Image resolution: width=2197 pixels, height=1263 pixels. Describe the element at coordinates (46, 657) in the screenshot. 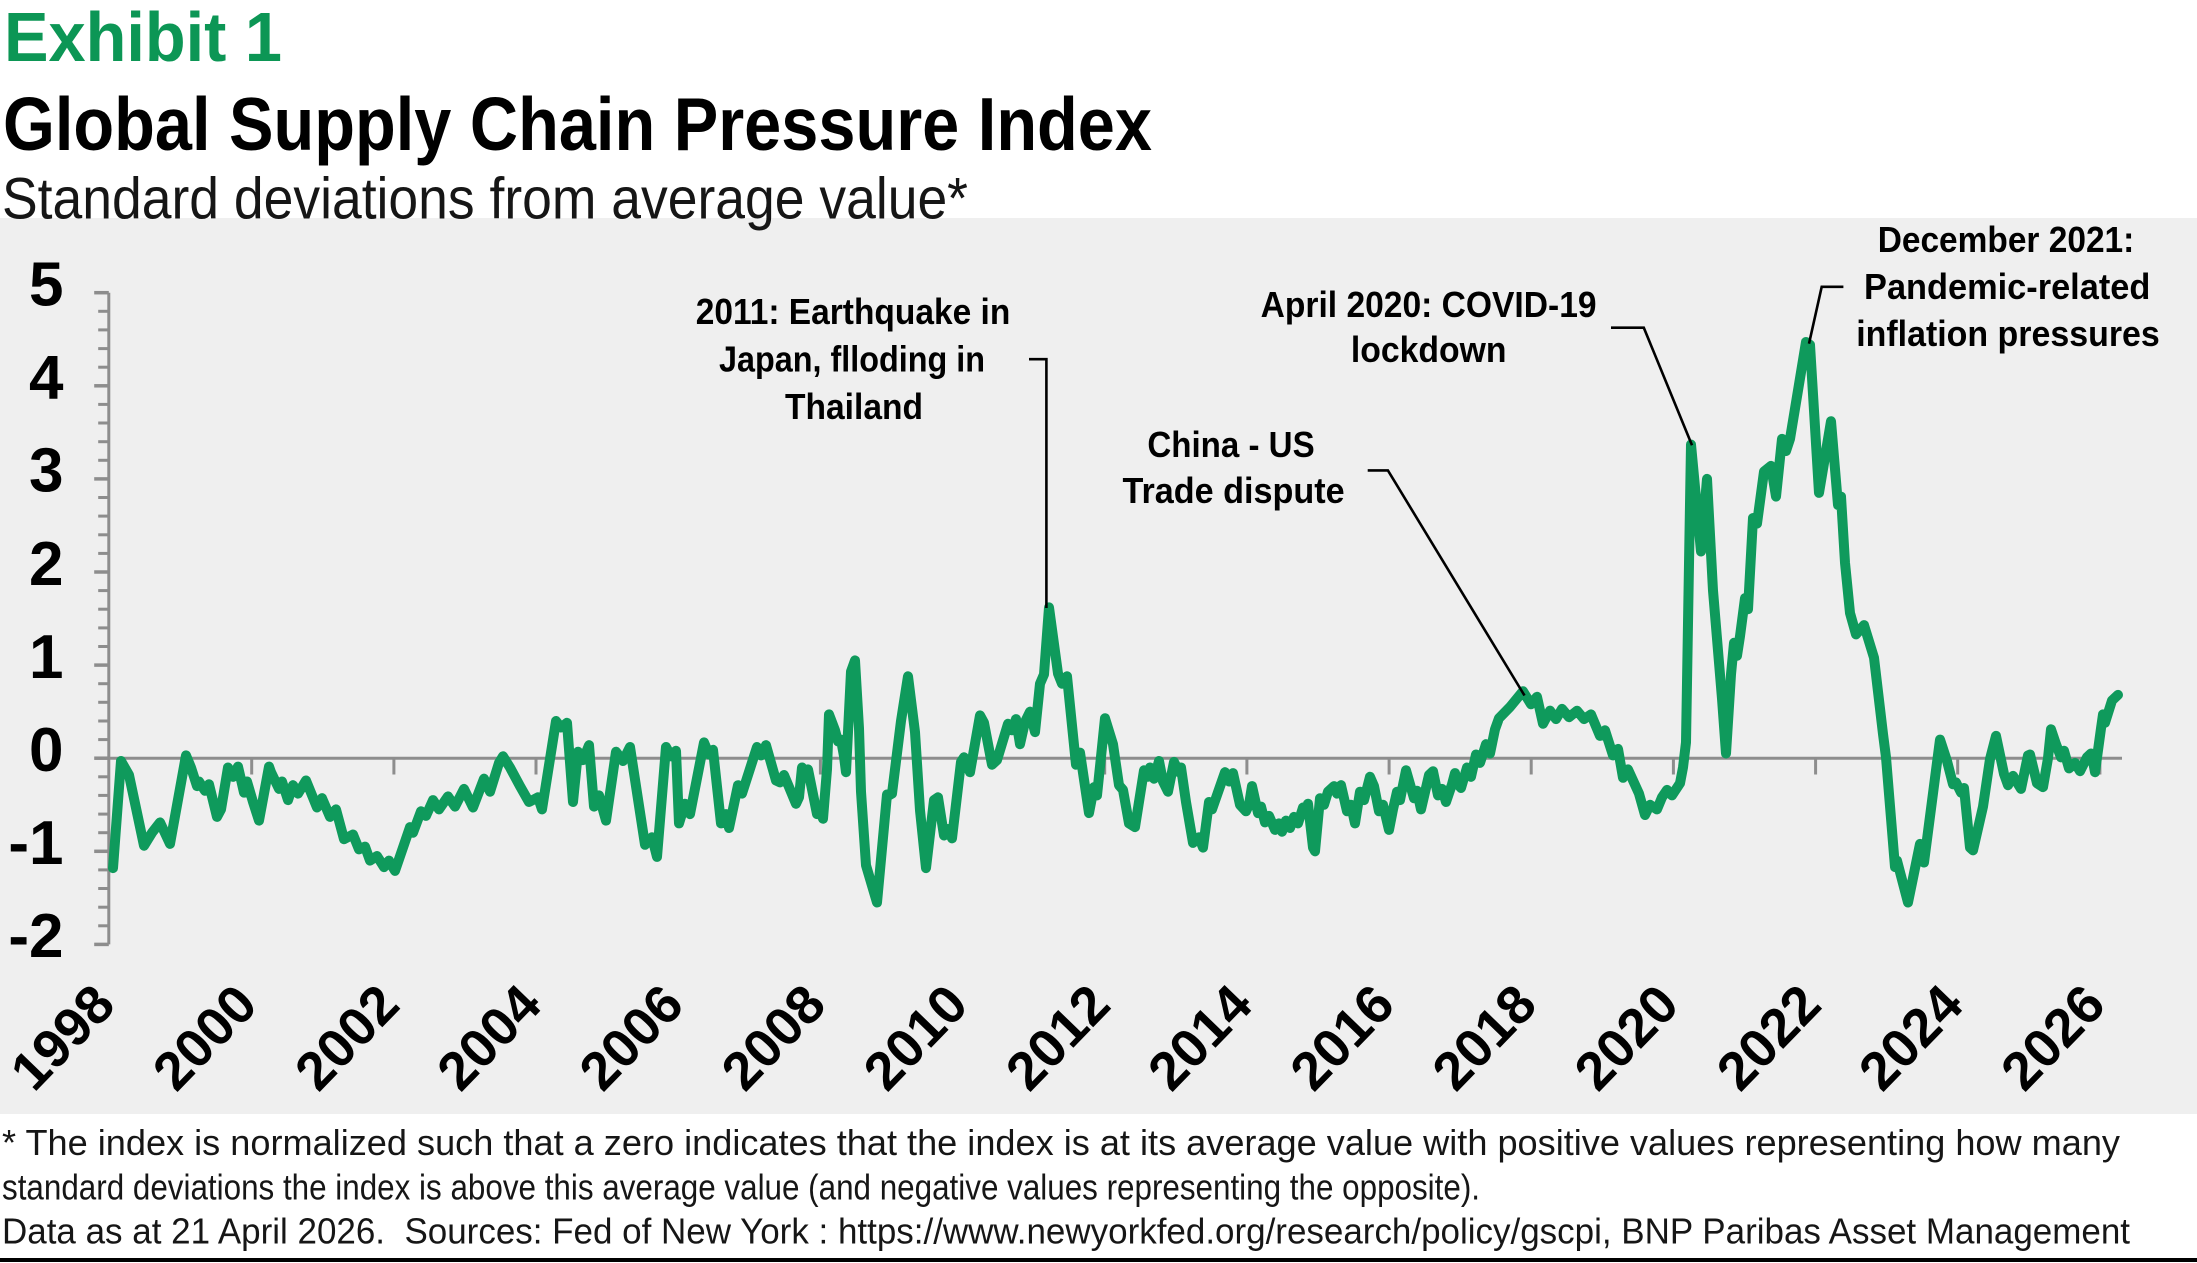

I see `svg-text: 1` at that location.